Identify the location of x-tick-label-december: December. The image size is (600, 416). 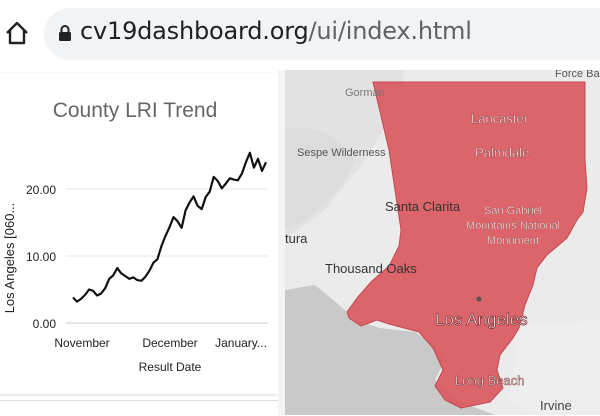
(169, 343).